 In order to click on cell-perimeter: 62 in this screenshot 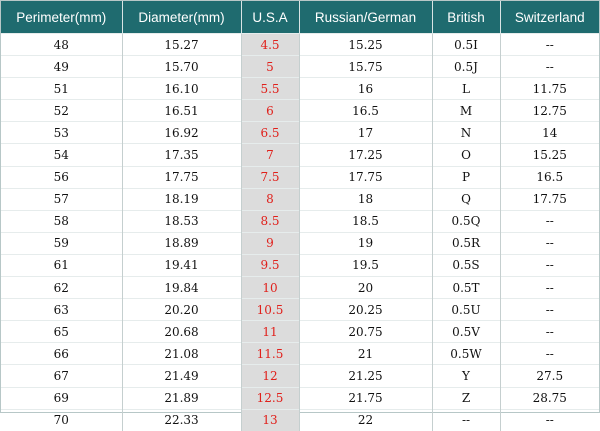, I will do `click(61, 287)`.